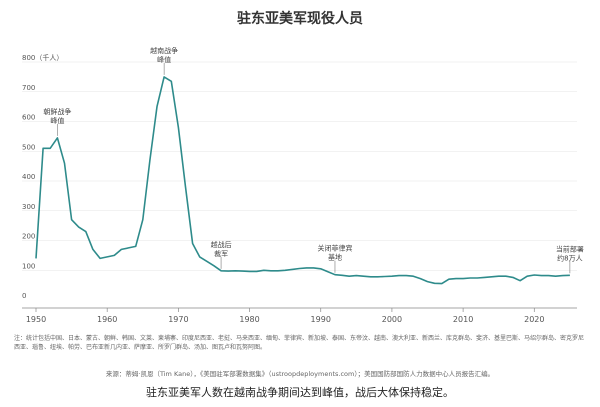  What do you see at coordinates (28, 88) in the screenshot?
I see `y-tick-label: 700` at bounding box center [28, 88].